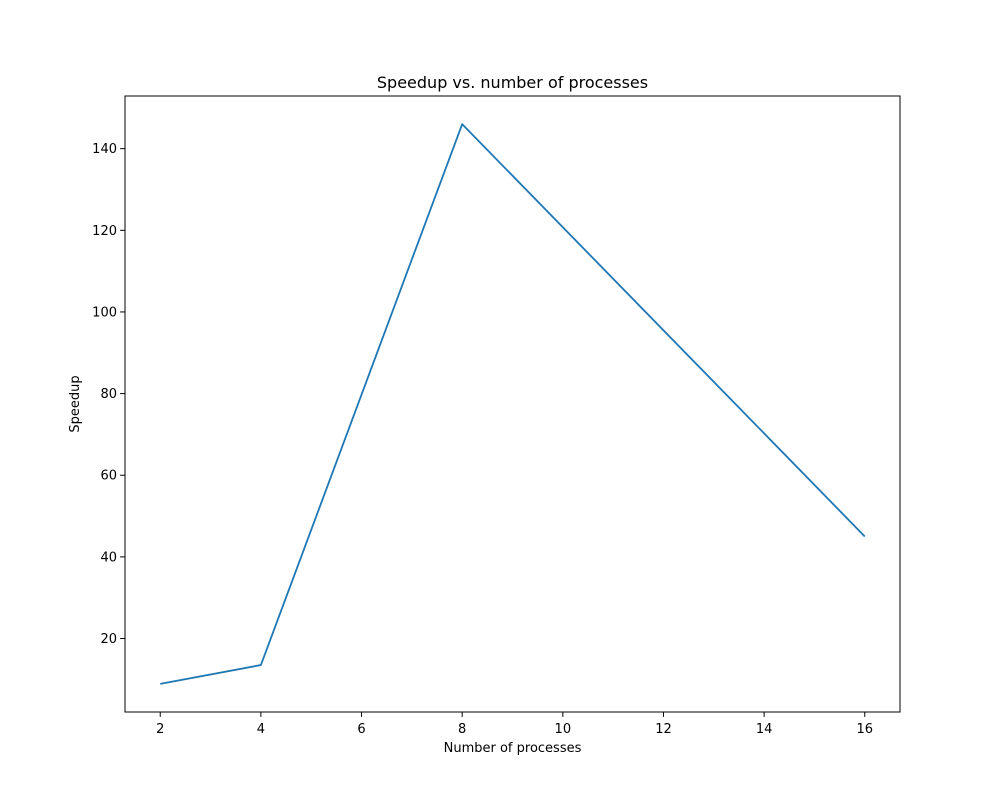  What do you see at coordinates (663, 729) in the screenshot?
I see `x-tick-label: 12` at bounding box center [663, 729].